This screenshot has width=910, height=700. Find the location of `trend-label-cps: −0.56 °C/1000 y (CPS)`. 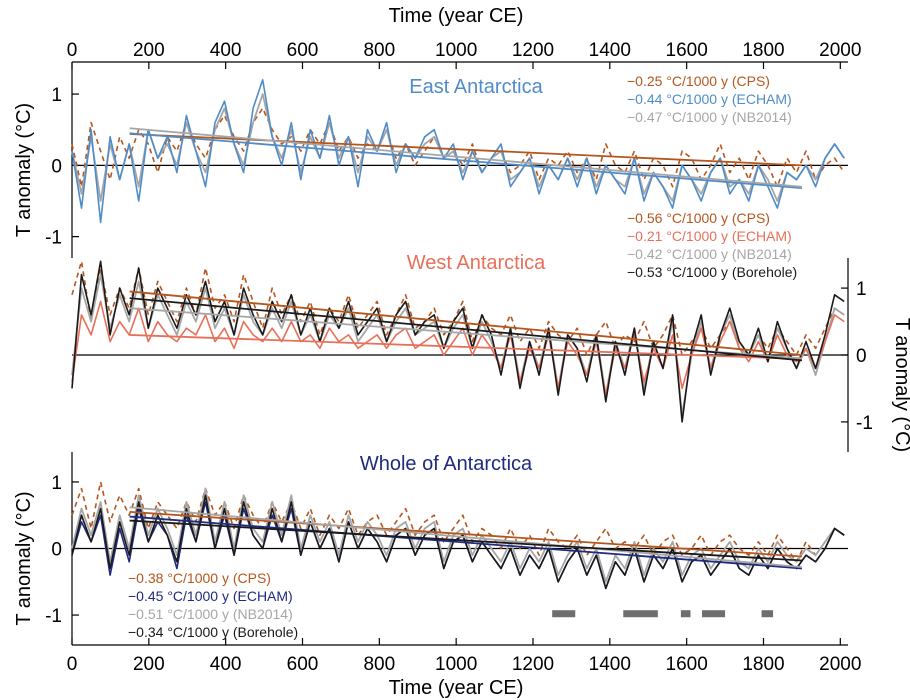

trend-label-cps: −0.56 °C/1000 y (CPS) is located at coordinates (698, 218).